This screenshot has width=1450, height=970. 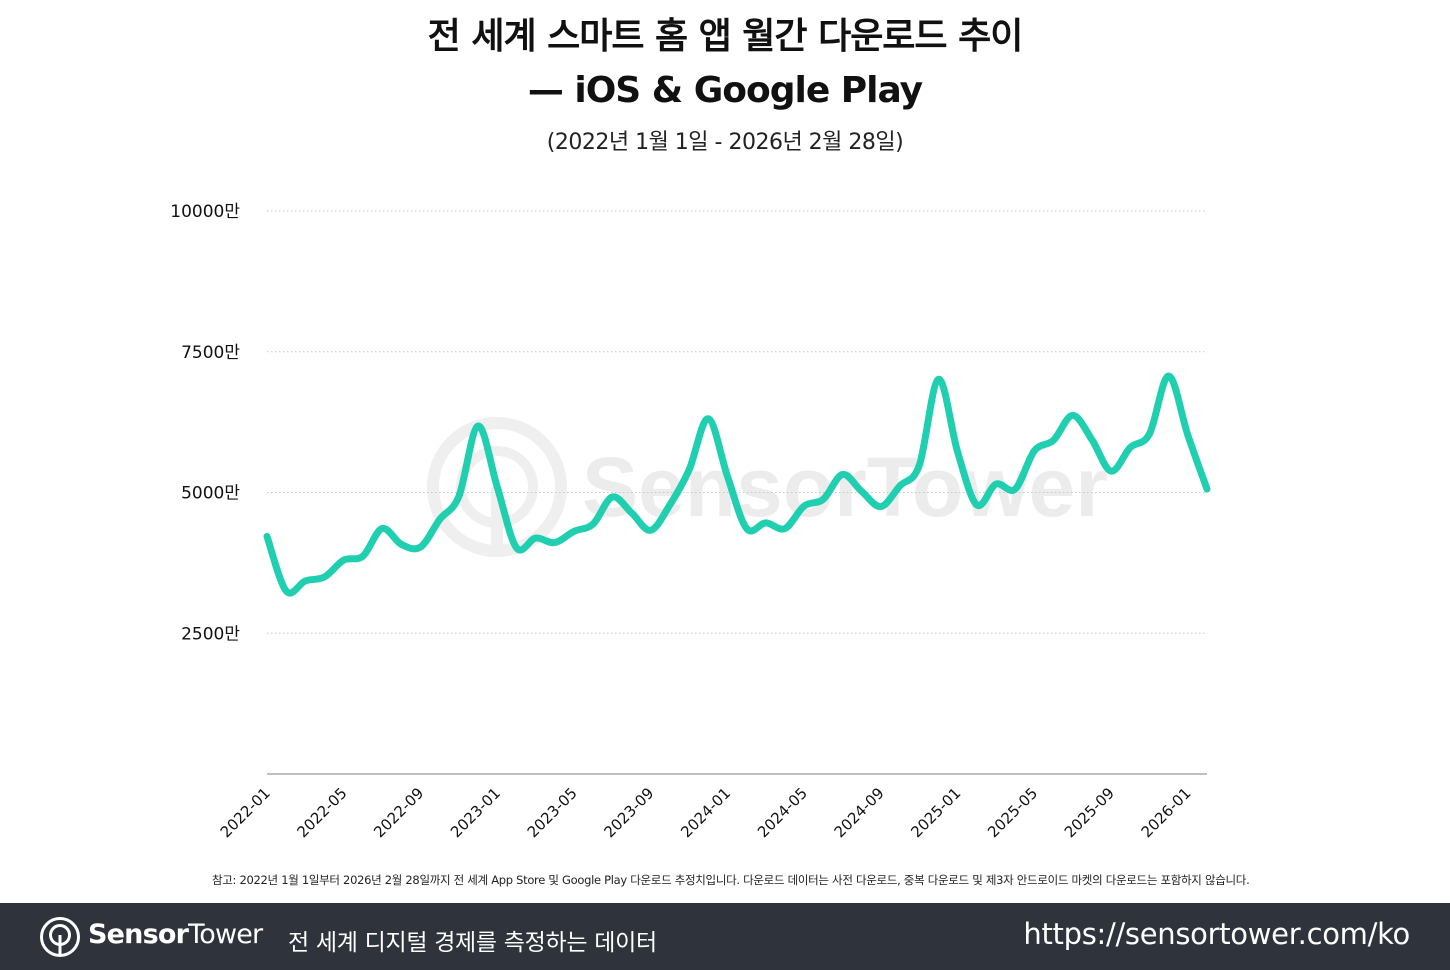 What do you see at coordinates (628, 812) in the screenshot?
I see `x-tick-label: 2023-09` at bounding box center [628, 812].